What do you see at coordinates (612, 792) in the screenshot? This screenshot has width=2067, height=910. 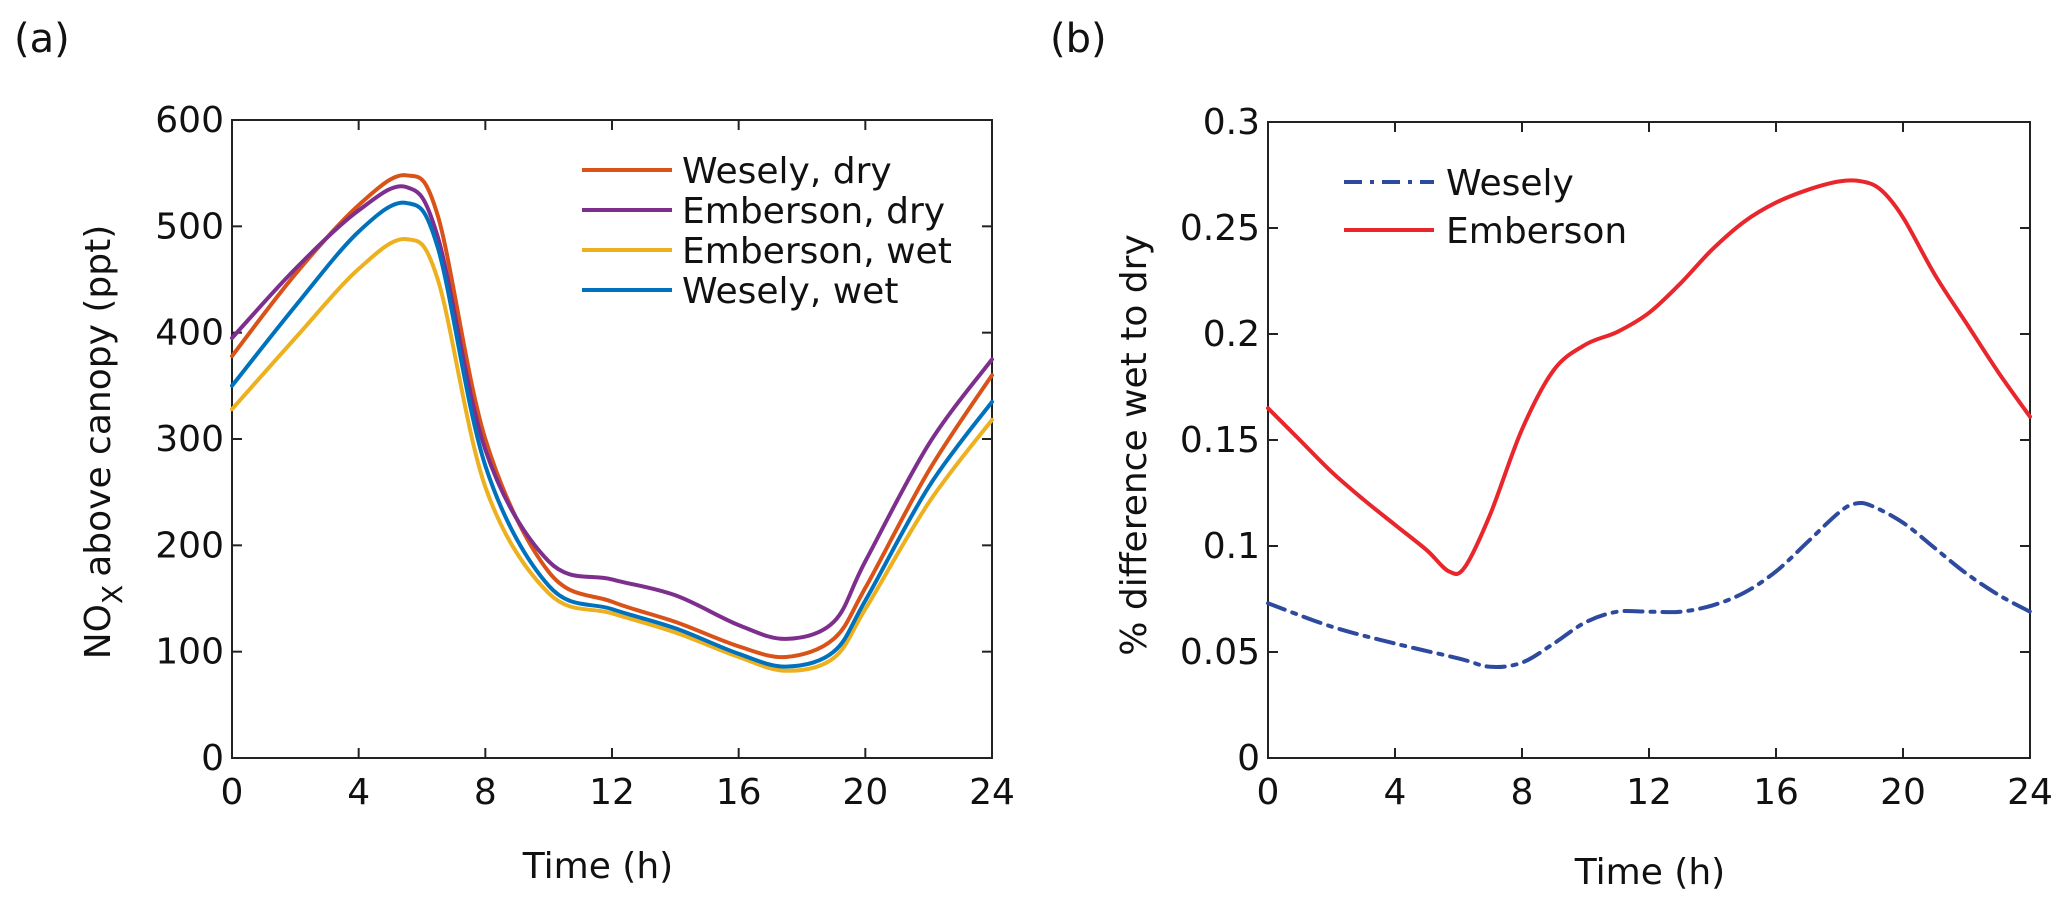 I see `panel-a-x-tick-label: 12` at bounding box center [612, 792].